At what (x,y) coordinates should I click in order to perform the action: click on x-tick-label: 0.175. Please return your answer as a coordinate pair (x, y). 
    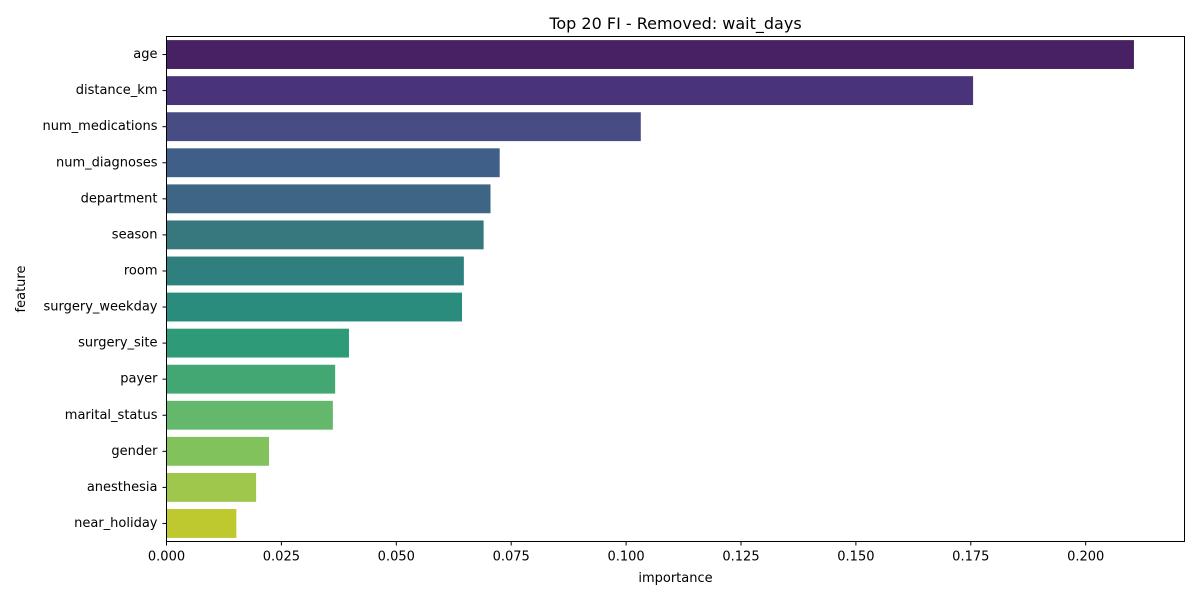
    Looking at the image, I should click on (970, 557).